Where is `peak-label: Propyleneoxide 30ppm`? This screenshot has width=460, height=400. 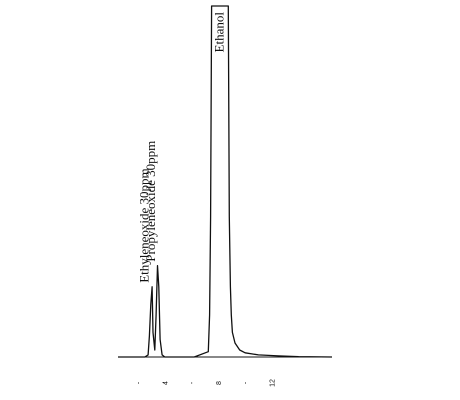
peak-label: Propyleneoxide 30ppm is located at coordinates (150, 201).